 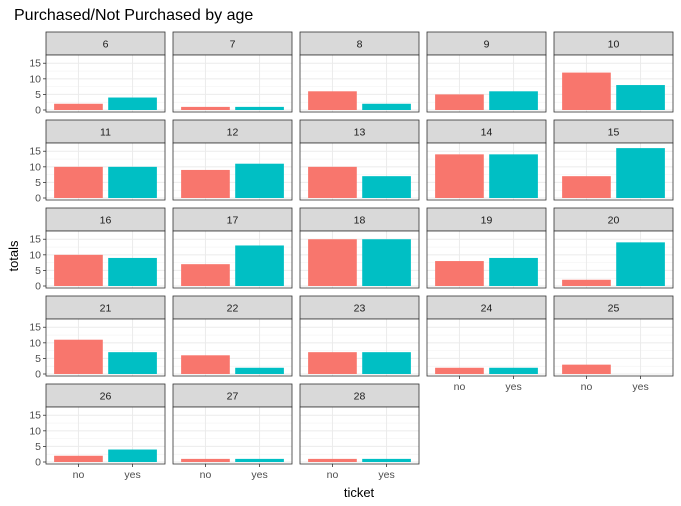 I want to click on facet-panel-9: 9, so click(x=486, y=72).